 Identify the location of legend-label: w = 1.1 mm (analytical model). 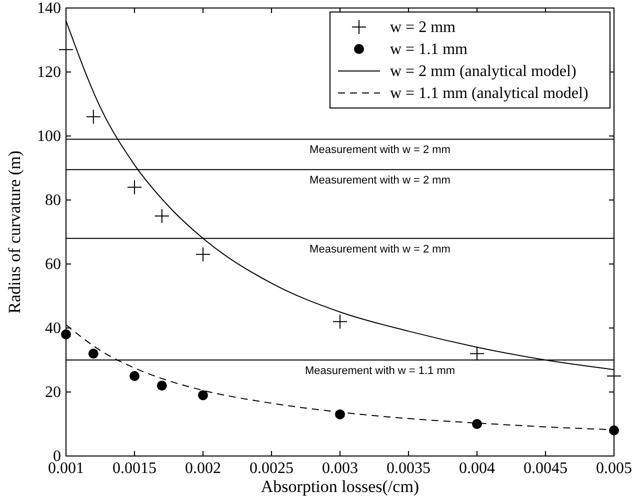
(489, 93).